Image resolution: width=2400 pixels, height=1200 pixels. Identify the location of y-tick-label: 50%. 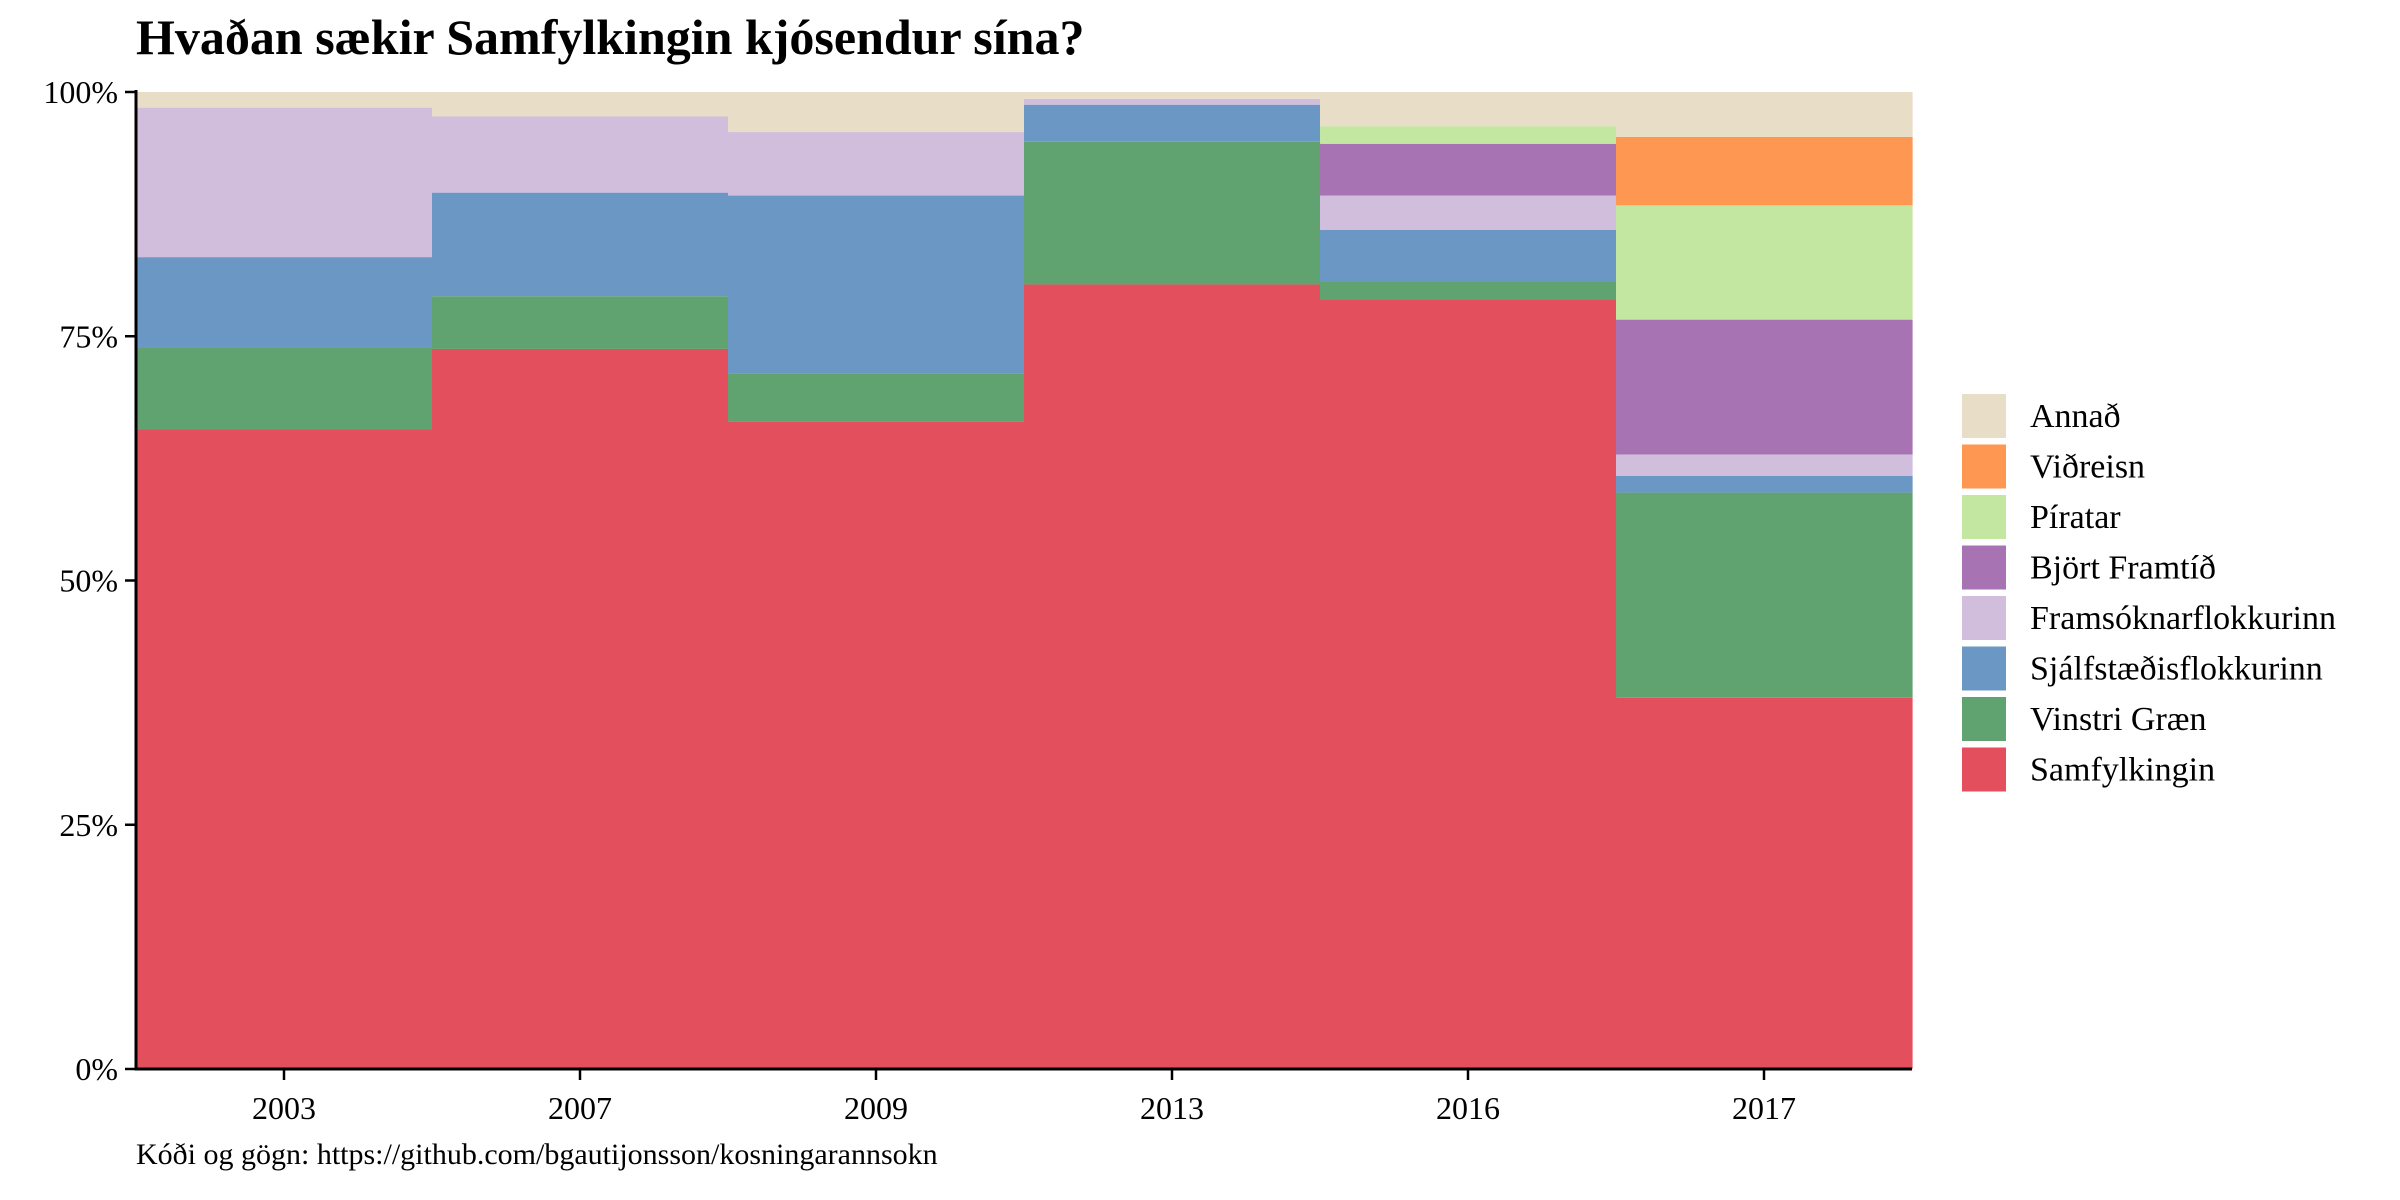
(88, 581).